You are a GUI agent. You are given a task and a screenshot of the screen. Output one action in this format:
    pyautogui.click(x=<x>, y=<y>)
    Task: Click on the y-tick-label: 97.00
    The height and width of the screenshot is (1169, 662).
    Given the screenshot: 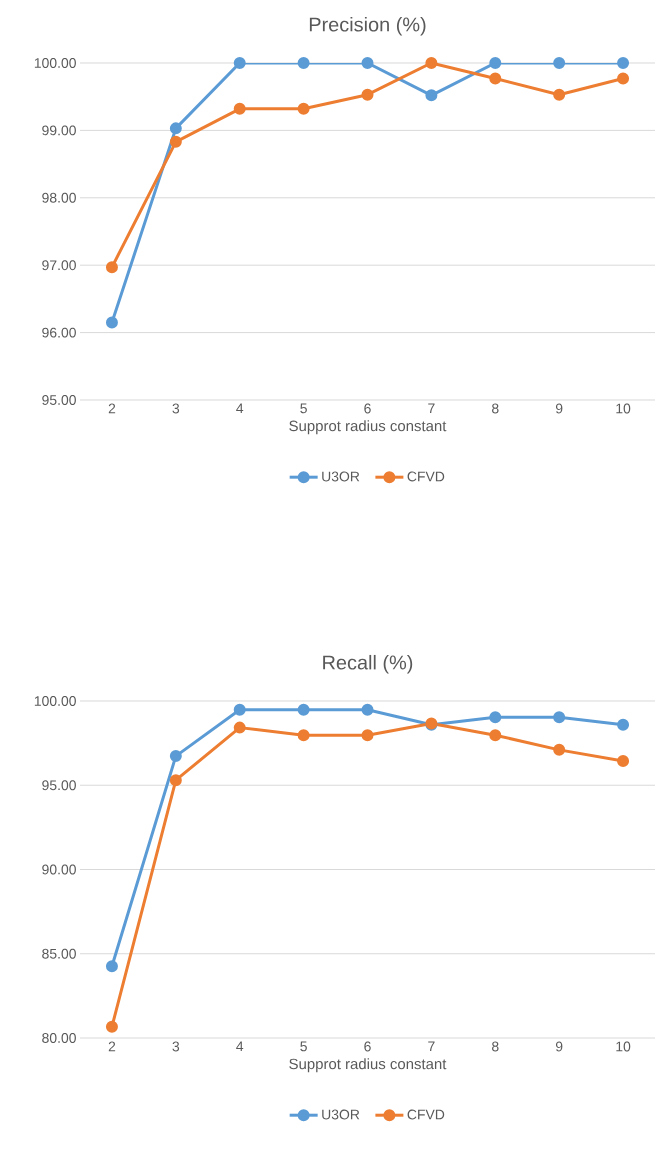 What is the action you would take?
    pyautogui.click(x=59, y=265)
    